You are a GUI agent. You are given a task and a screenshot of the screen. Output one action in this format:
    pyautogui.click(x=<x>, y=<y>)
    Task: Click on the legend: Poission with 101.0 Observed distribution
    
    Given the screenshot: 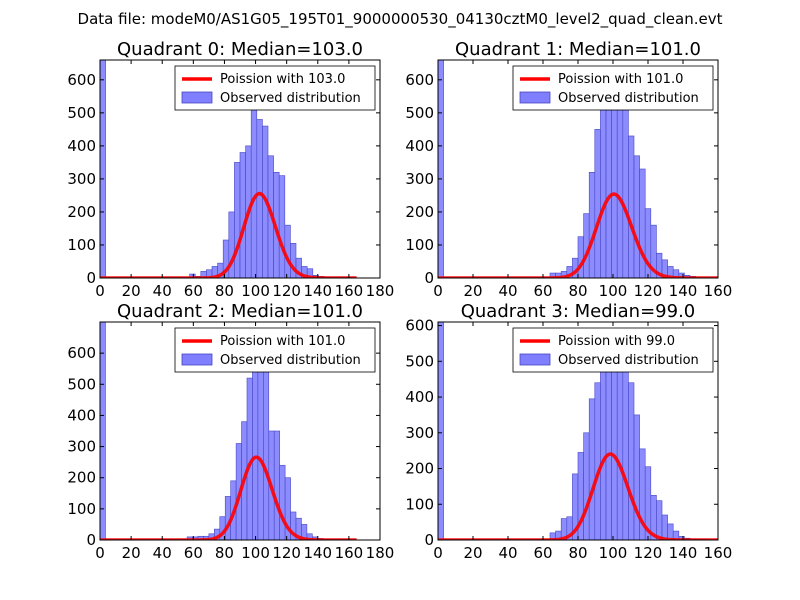 What is the action you would take?
    pyautogui.click(x=613, y=88)
    